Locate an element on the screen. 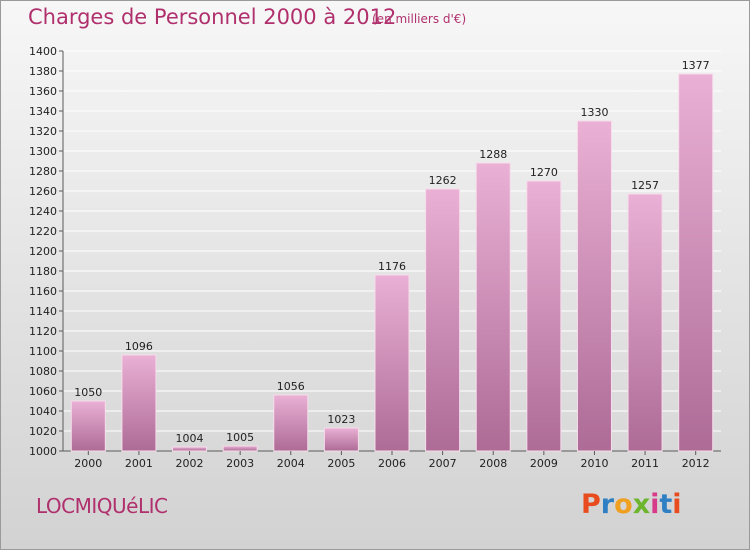 The height and width of the screenshot is (550, 750). x-tick-label: 2007 is located at coordinates (443, 463).